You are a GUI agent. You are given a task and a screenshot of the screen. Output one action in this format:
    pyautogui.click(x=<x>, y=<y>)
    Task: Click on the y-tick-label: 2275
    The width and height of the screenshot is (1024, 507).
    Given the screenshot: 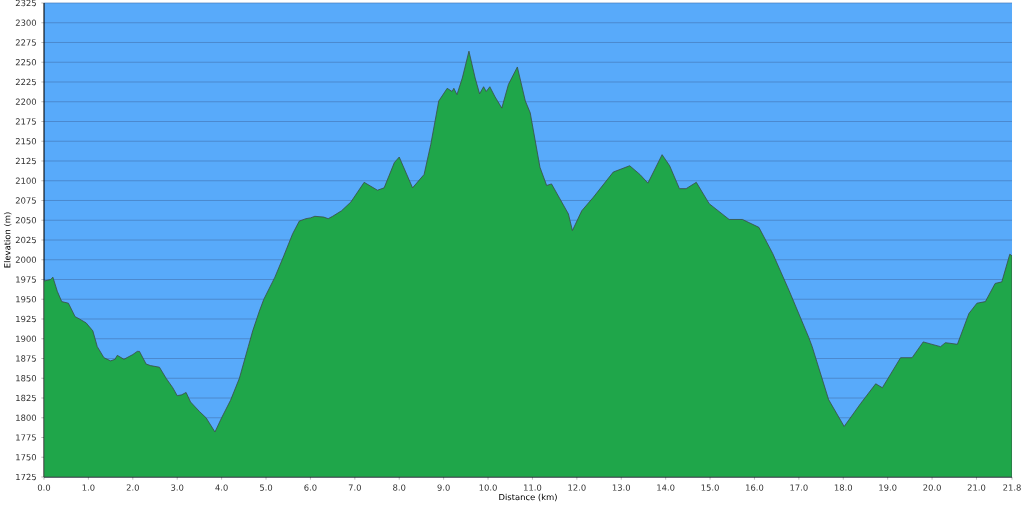 What is the action you would take?
    pyautogui.click(x=25, y=42)
    